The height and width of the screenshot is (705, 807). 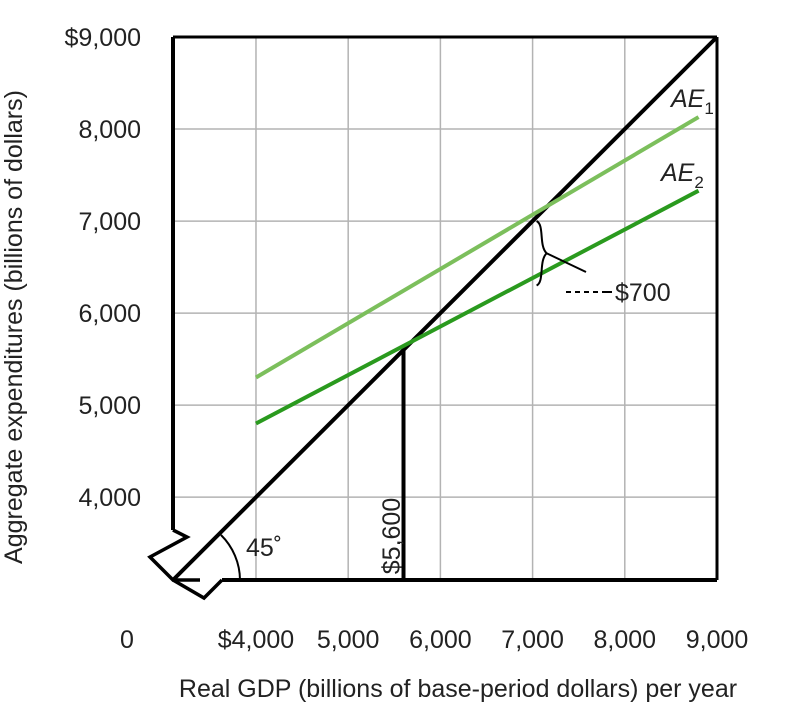 What do you see at coordinates (103, 38) in the screenshot?
I see `y-tick-label-5: $9,000` at bounding box center [103, 38].